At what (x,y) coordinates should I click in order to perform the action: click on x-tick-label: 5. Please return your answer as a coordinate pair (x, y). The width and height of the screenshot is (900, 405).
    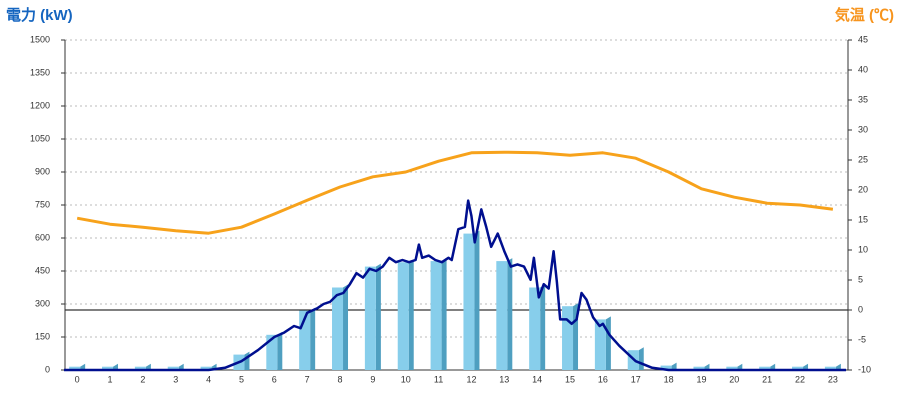
    Looking at the image, I should click on (241, 379).